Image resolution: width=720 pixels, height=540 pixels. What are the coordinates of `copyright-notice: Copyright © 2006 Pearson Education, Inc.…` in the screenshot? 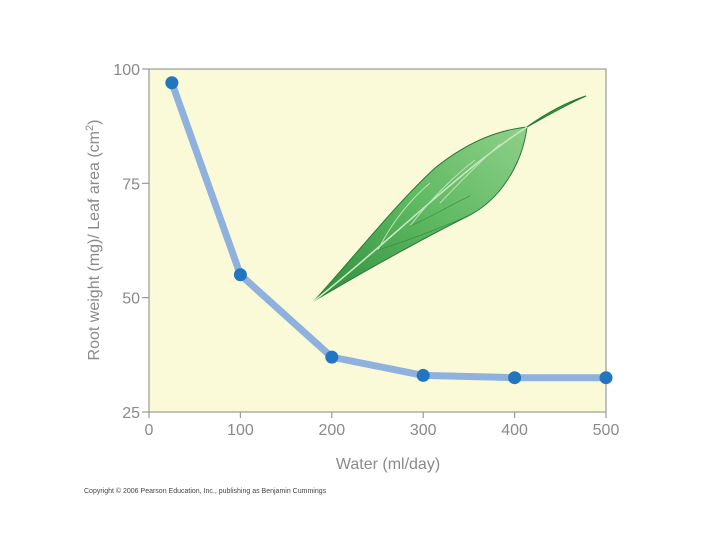 It's located at (205, 491).